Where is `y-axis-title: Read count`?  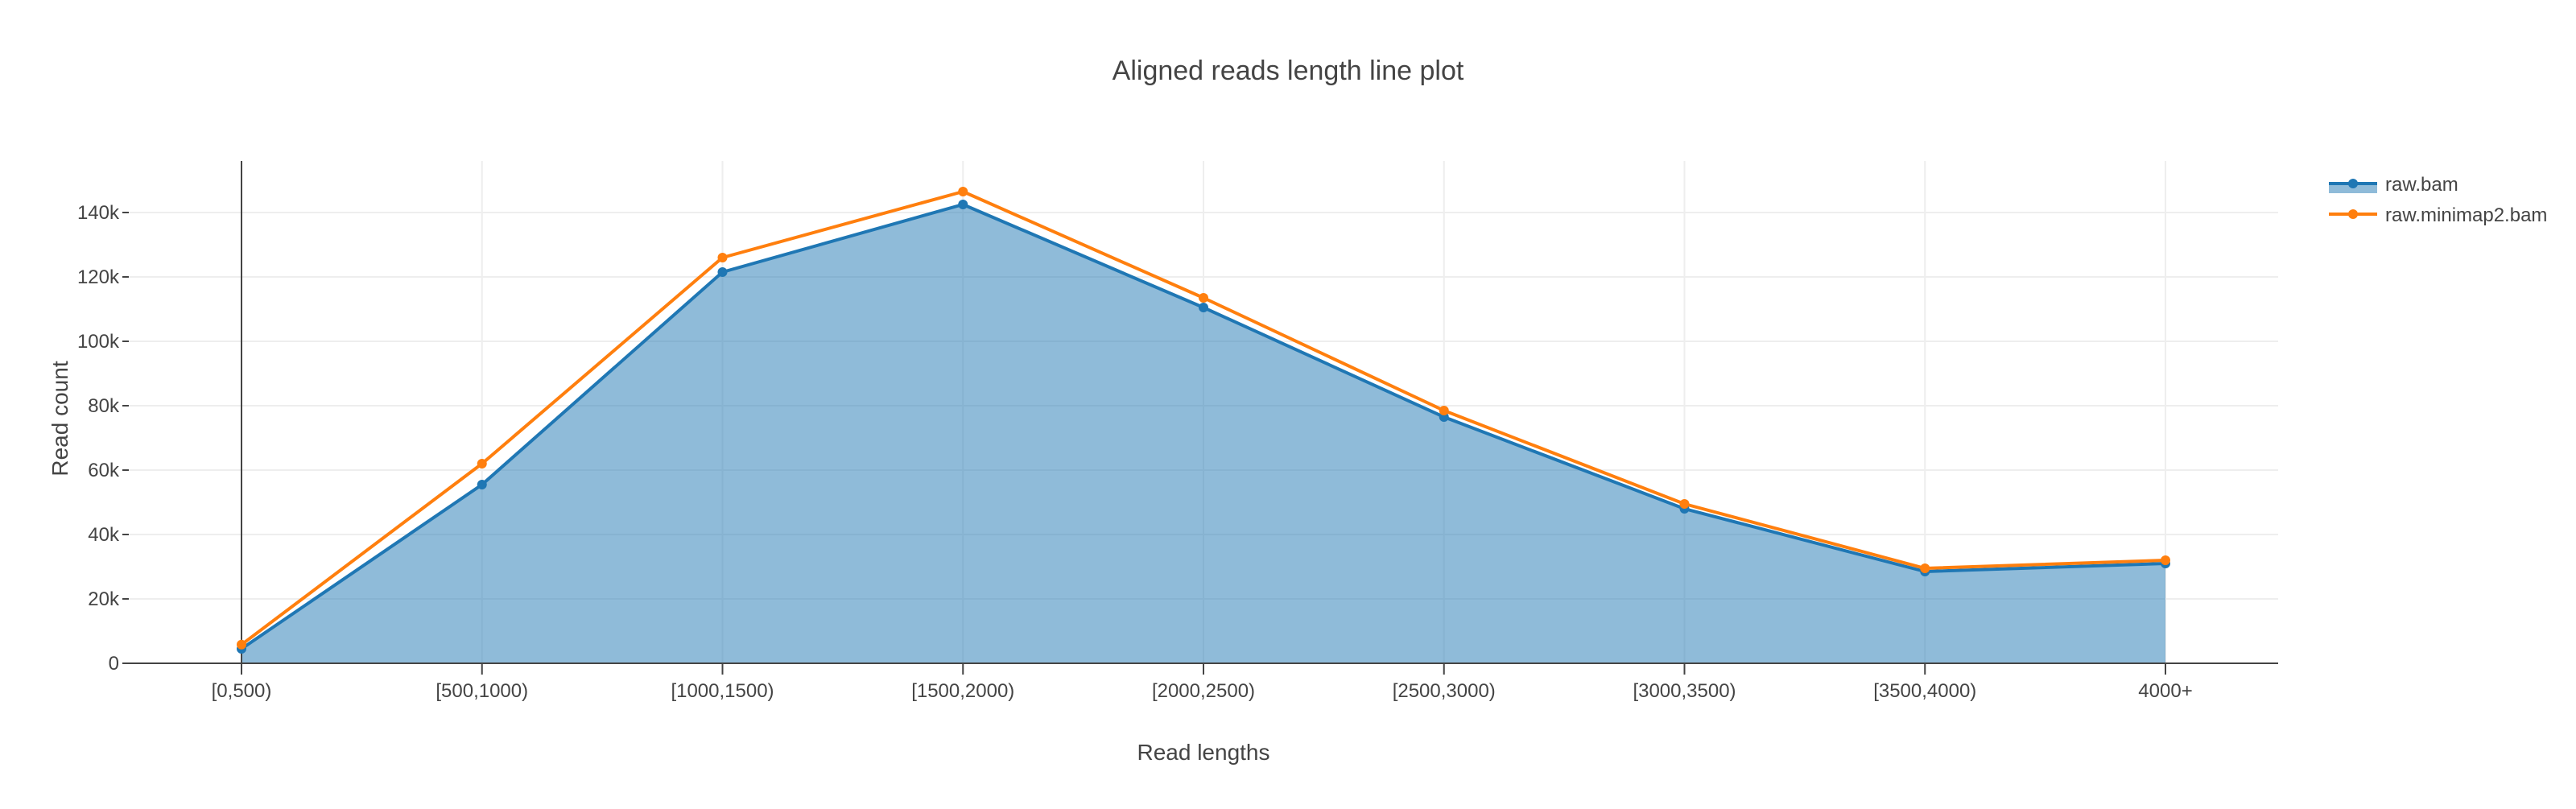
y-axis-title: Read count is located at coordinates (59, 418).